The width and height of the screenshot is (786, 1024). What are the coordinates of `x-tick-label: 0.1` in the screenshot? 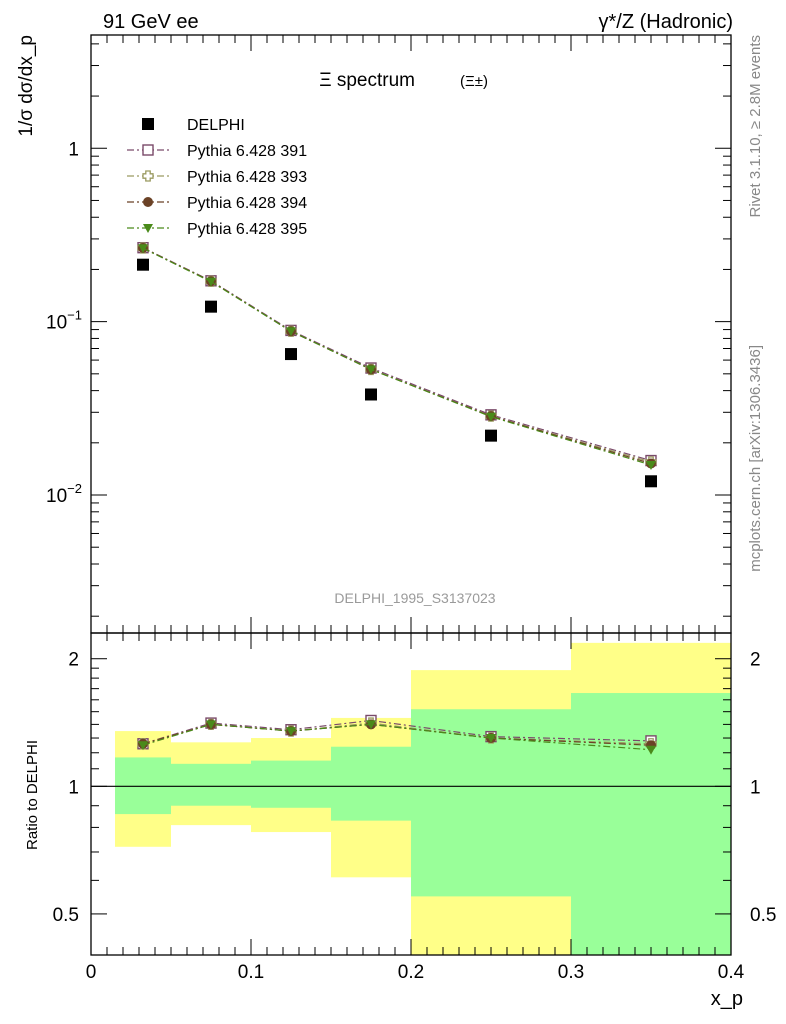 It's located at (251, 972).